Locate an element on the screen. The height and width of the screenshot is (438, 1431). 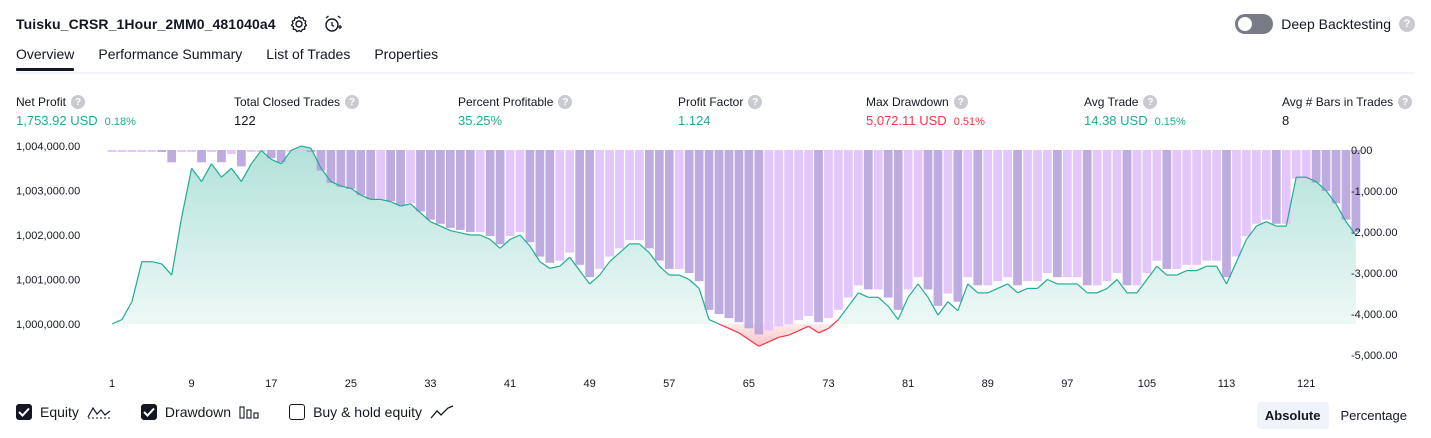
legend-equity: Equity is located at coordinates (63, 412).